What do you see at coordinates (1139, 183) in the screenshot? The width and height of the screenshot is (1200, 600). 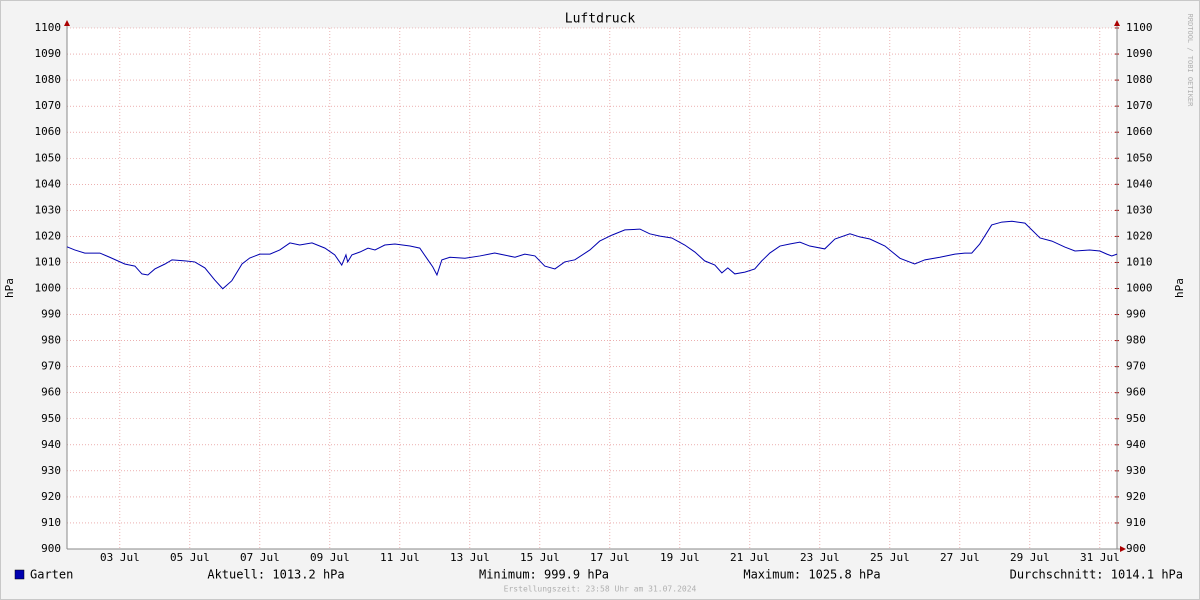 I see `y2-tick-label: 1040` at bounding box center [1139, 183].